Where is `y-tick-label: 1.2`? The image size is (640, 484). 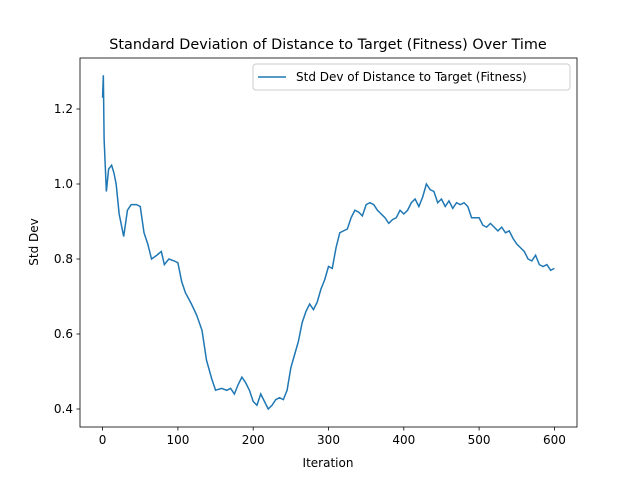 y-tick-label: 1.2 is located at coordinates (63, 109).